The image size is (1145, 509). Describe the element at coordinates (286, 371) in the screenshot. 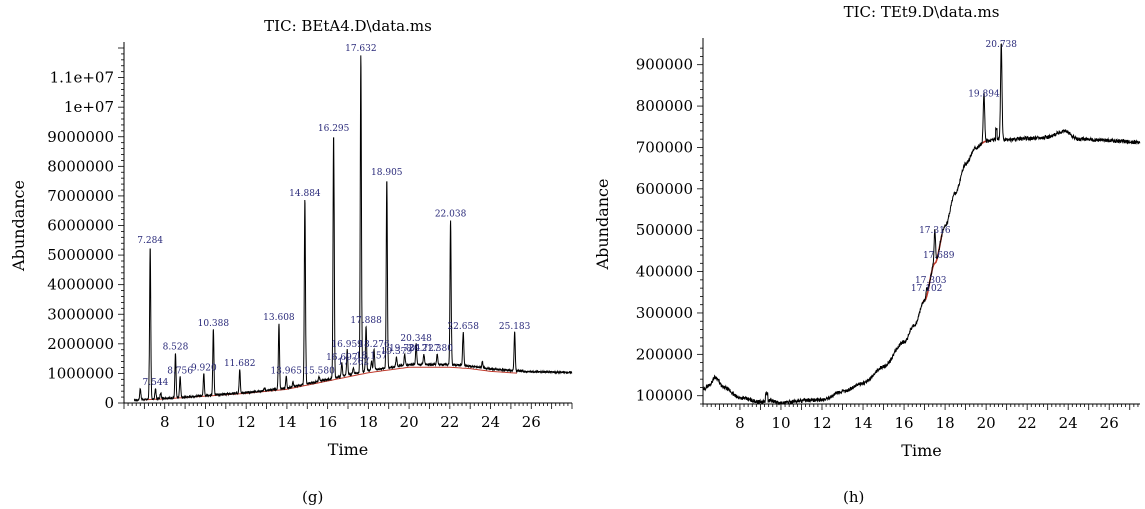

I see `peak-label-g-11: 13.965` at that location.